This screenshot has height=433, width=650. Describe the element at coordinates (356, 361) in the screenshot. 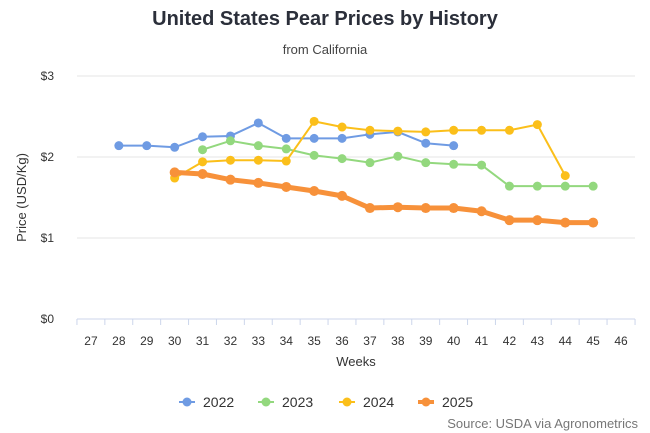

I see `x-axis-label: Weeks` at that location.